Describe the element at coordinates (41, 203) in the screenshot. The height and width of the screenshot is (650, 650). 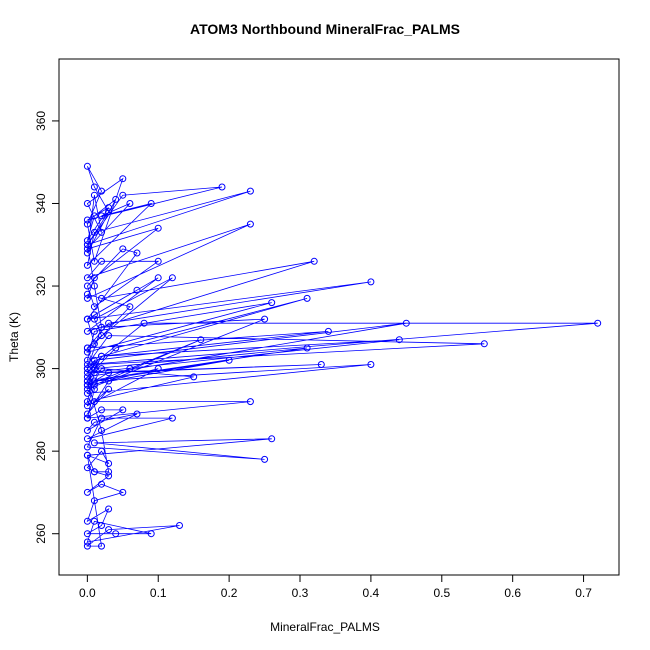
I see `y-tick-label: 340` at that location.